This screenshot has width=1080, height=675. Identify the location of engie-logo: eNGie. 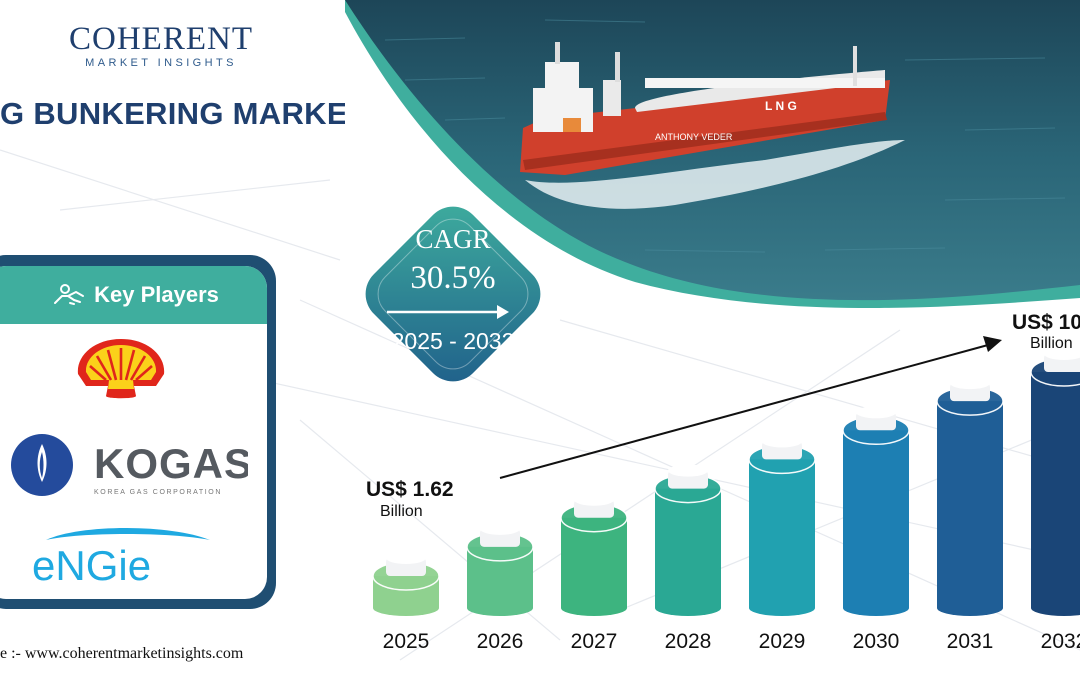
(121, 558).